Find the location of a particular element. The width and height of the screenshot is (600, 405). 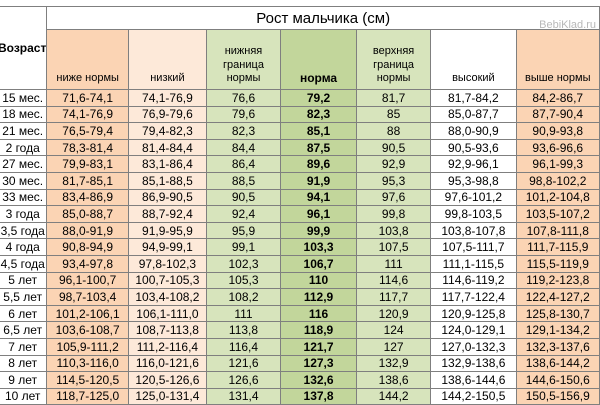

high-cell: 132,9-138,6 is located at coordinates (473, 363).